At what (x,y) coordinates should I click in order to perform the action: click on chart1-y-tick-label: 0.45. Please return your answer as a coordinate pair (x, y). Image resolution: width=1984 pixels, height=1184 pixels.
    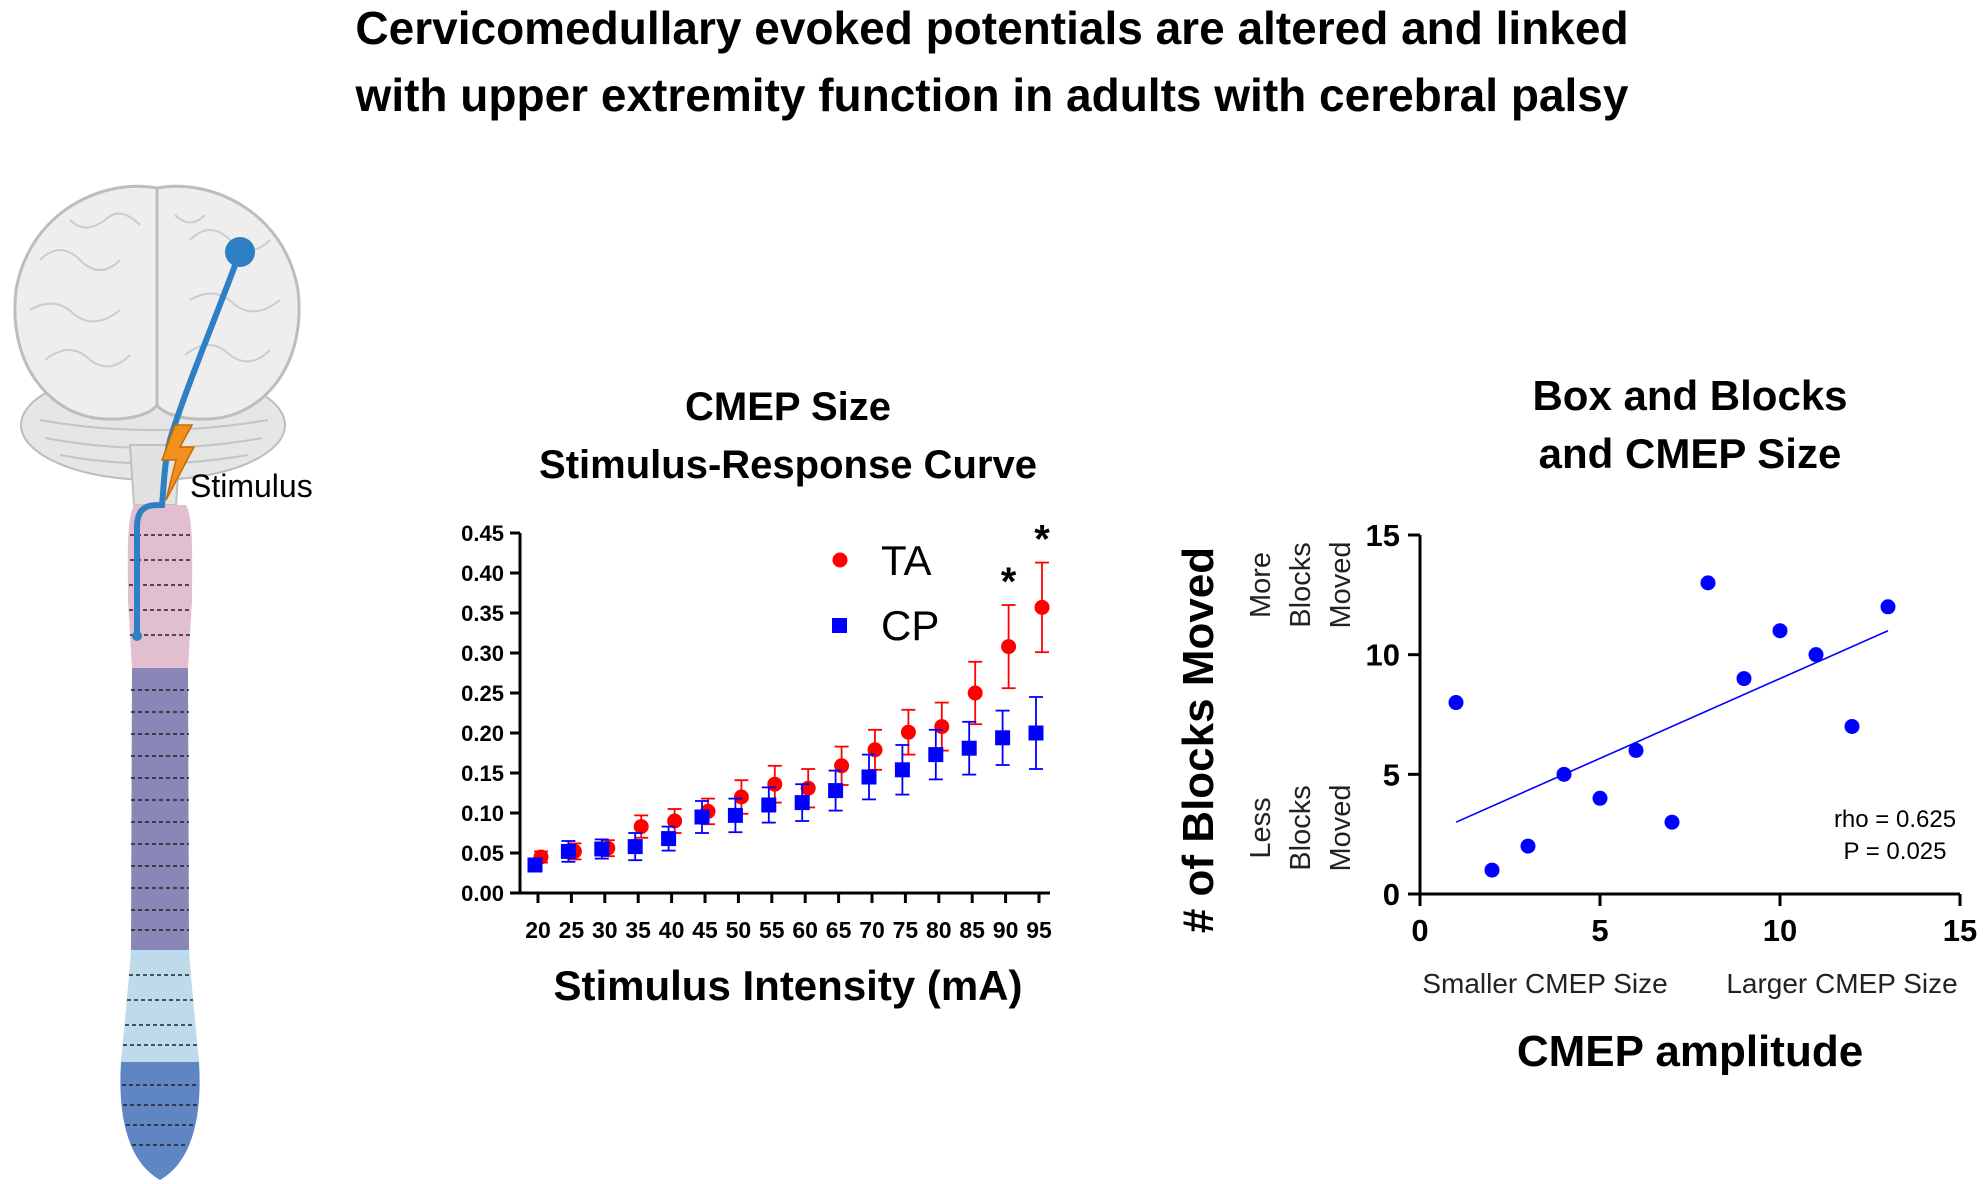
    Looking at the image, I should click on (482, 533).